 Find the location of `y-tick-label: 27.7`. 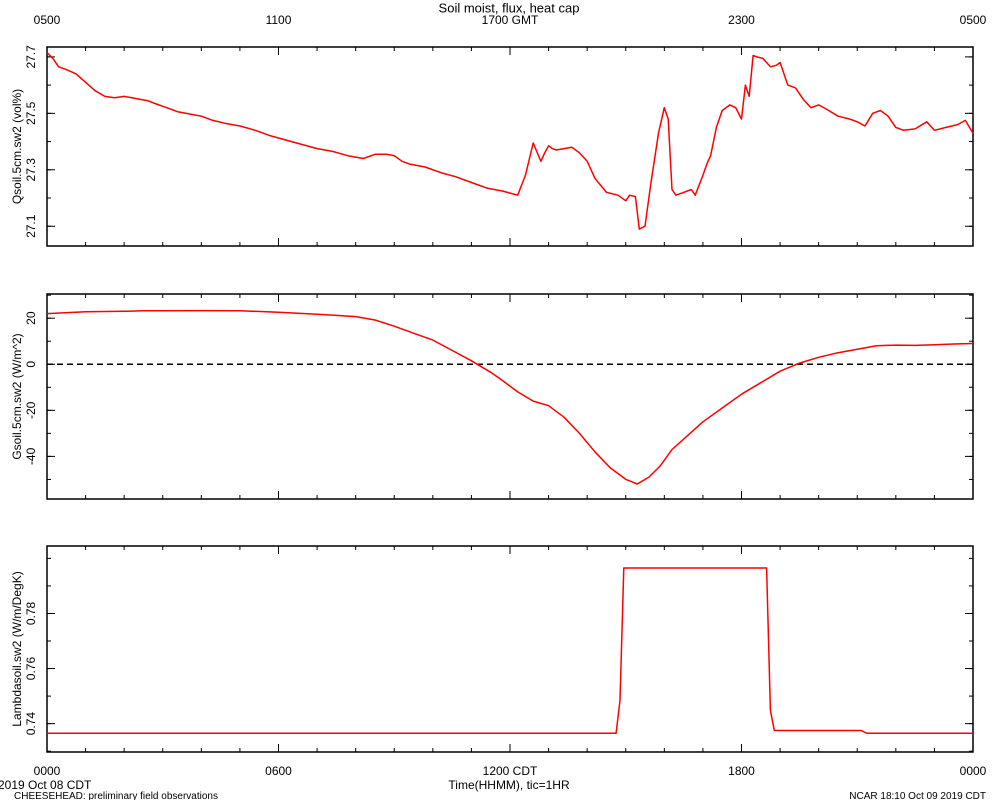

y-tick-label: 27.7 is located at coordinates (31, 57).